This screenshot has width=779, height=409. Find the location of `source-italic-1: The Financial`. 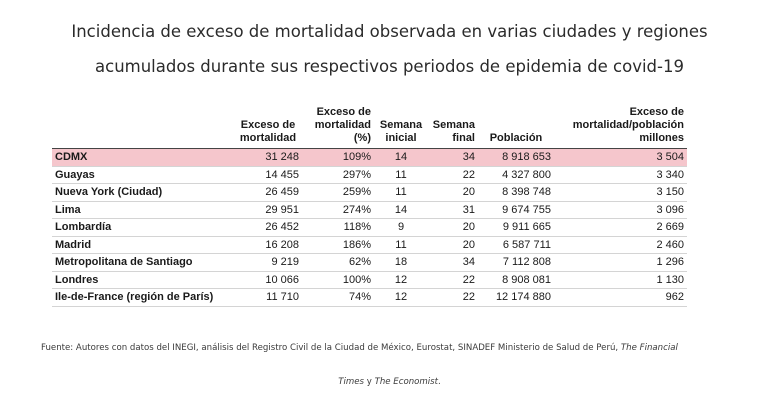

source-italic-1: The Financial is located at coordinates (649, 348).